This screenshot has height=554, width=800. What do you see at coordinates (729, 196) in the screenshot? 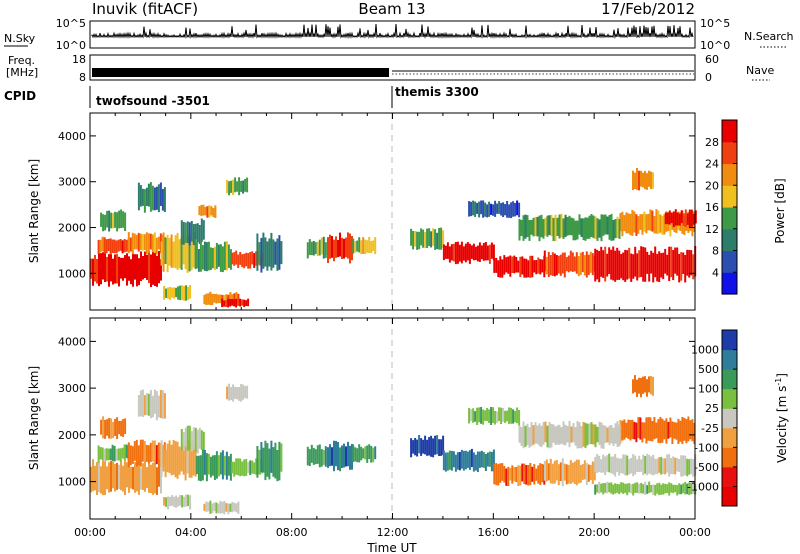
I see `power-colorbar-segment` at bounding box center [729, 196].